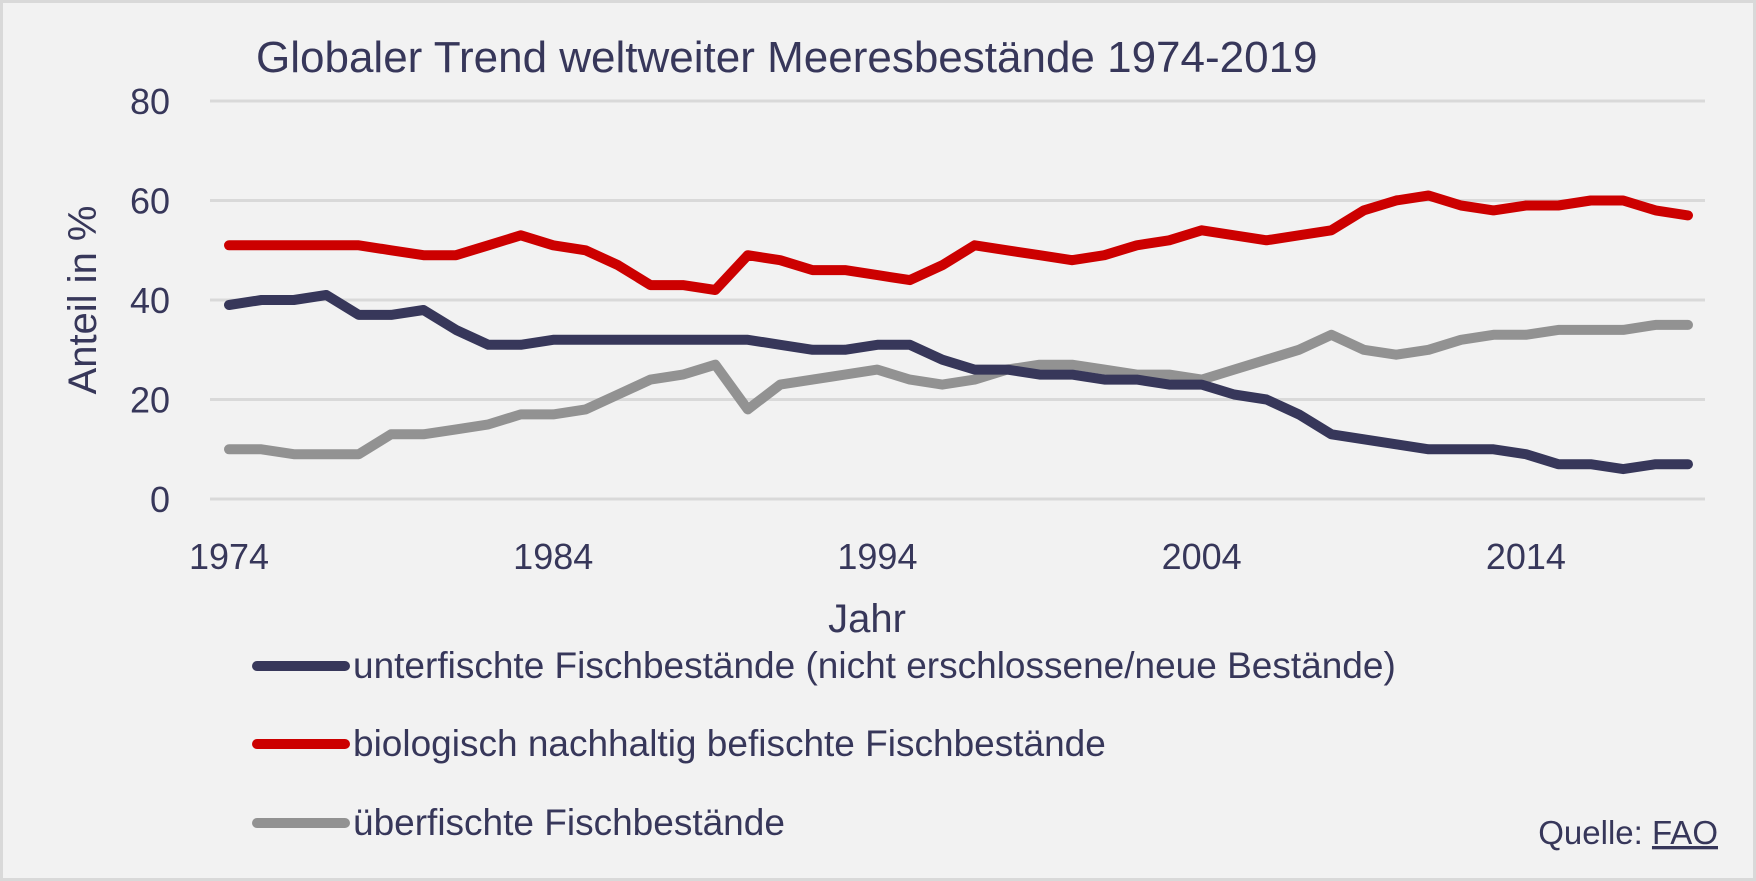 The height and width of the screenshot is (881, 1756). Describe the element at coordinates (1685, 832) in the screenshot. I see `source-link-fao: FAO` at that location.